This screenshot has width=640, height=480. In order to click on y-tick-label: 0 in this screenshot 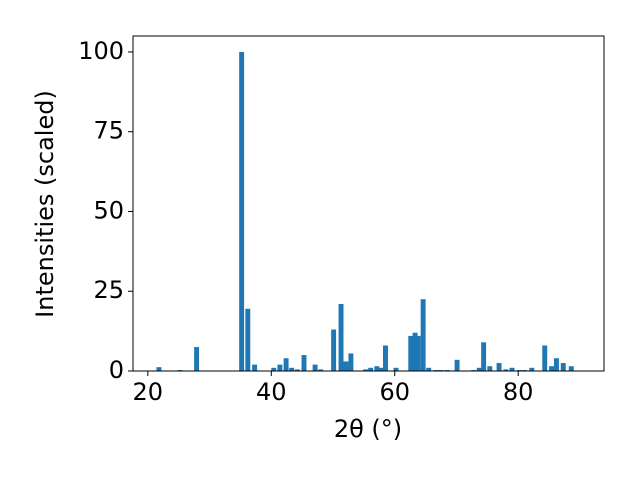, I will do `click(116, 370)`.